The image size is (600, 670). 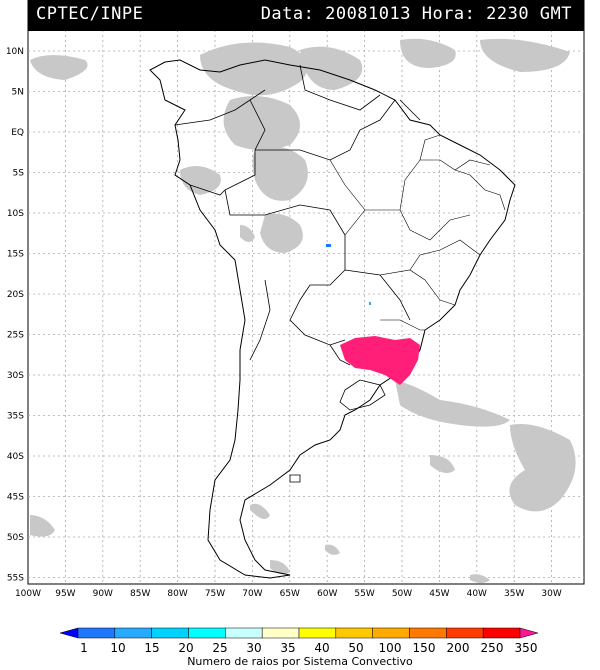 I want to click on lon-label: 80W, so click(x=177, y=594).